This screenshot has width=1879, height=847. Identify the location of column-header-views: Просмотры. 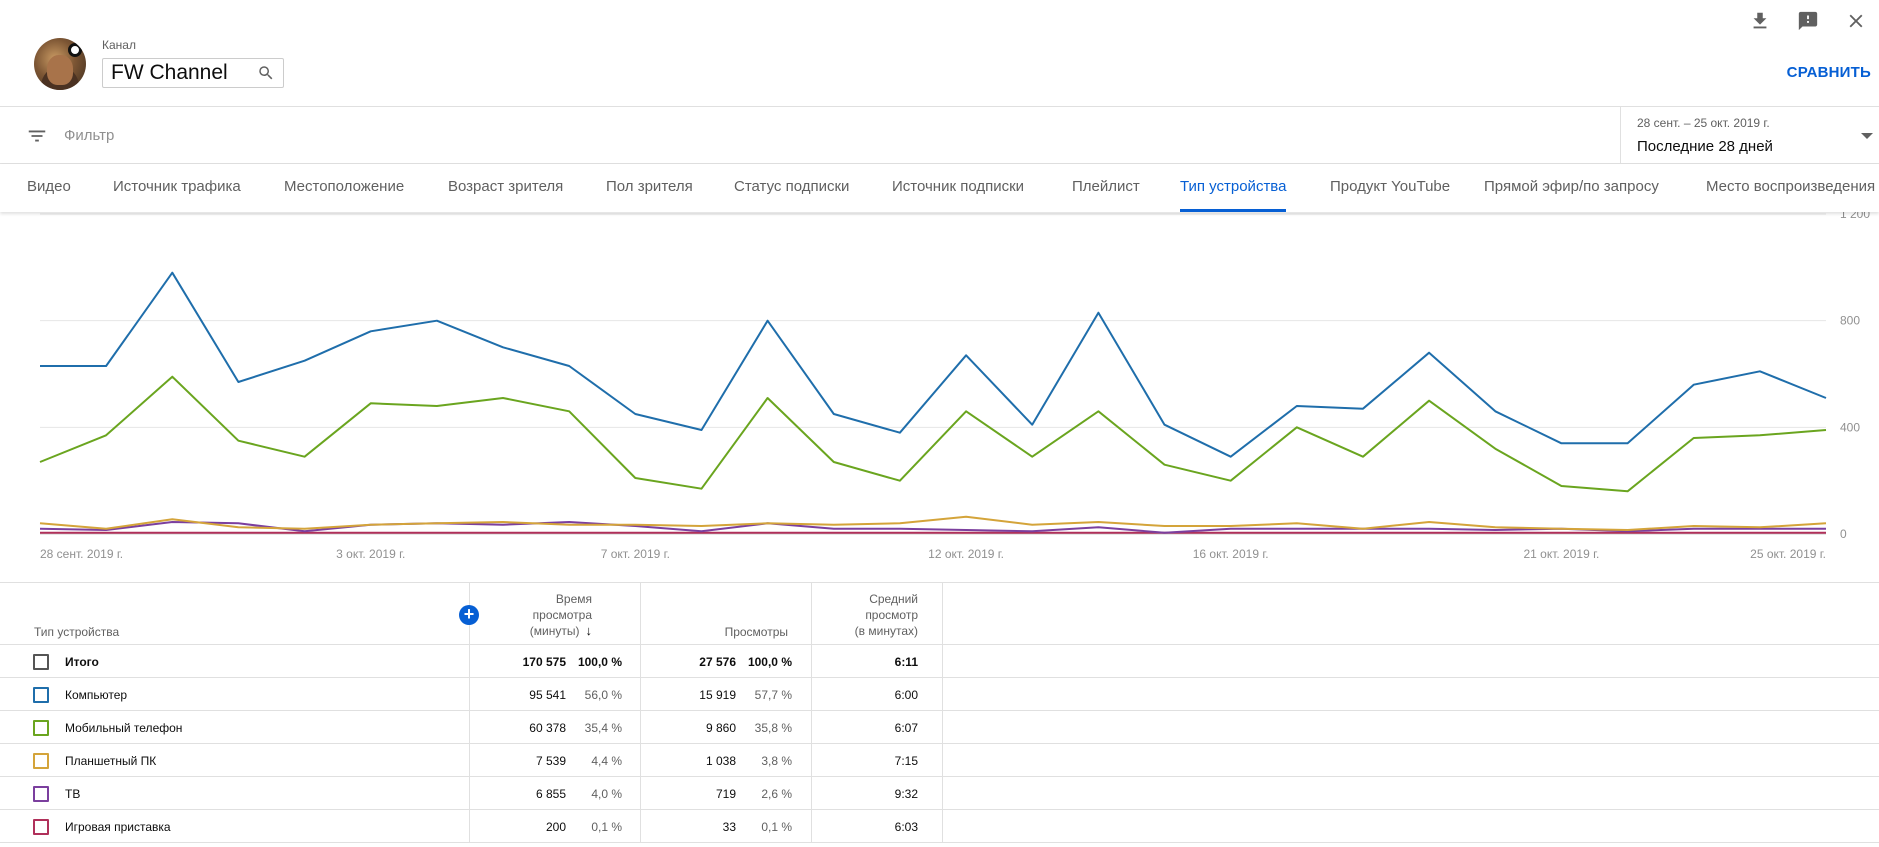
(756, 632).